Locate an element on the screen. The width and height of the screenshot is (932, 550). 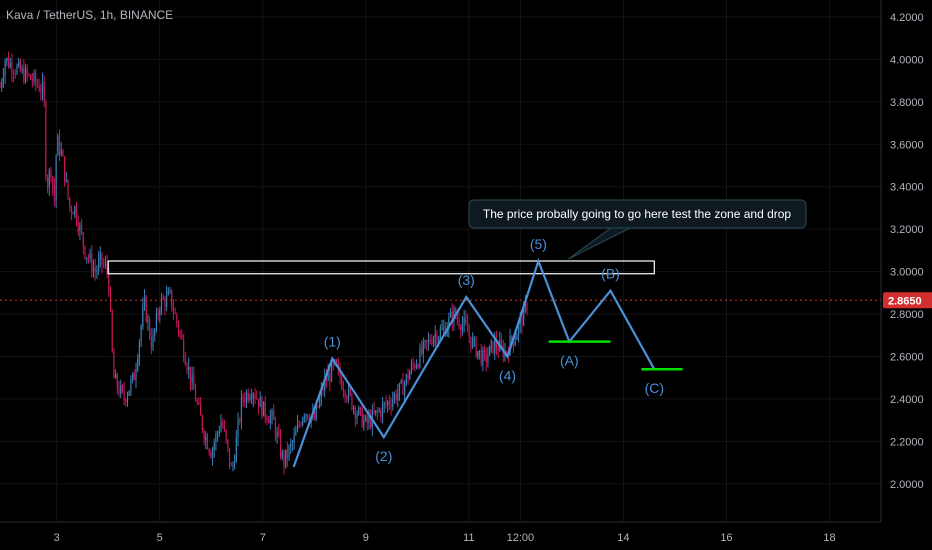
y-tick-label: 3.2000 is located at coordinates (907, 230).